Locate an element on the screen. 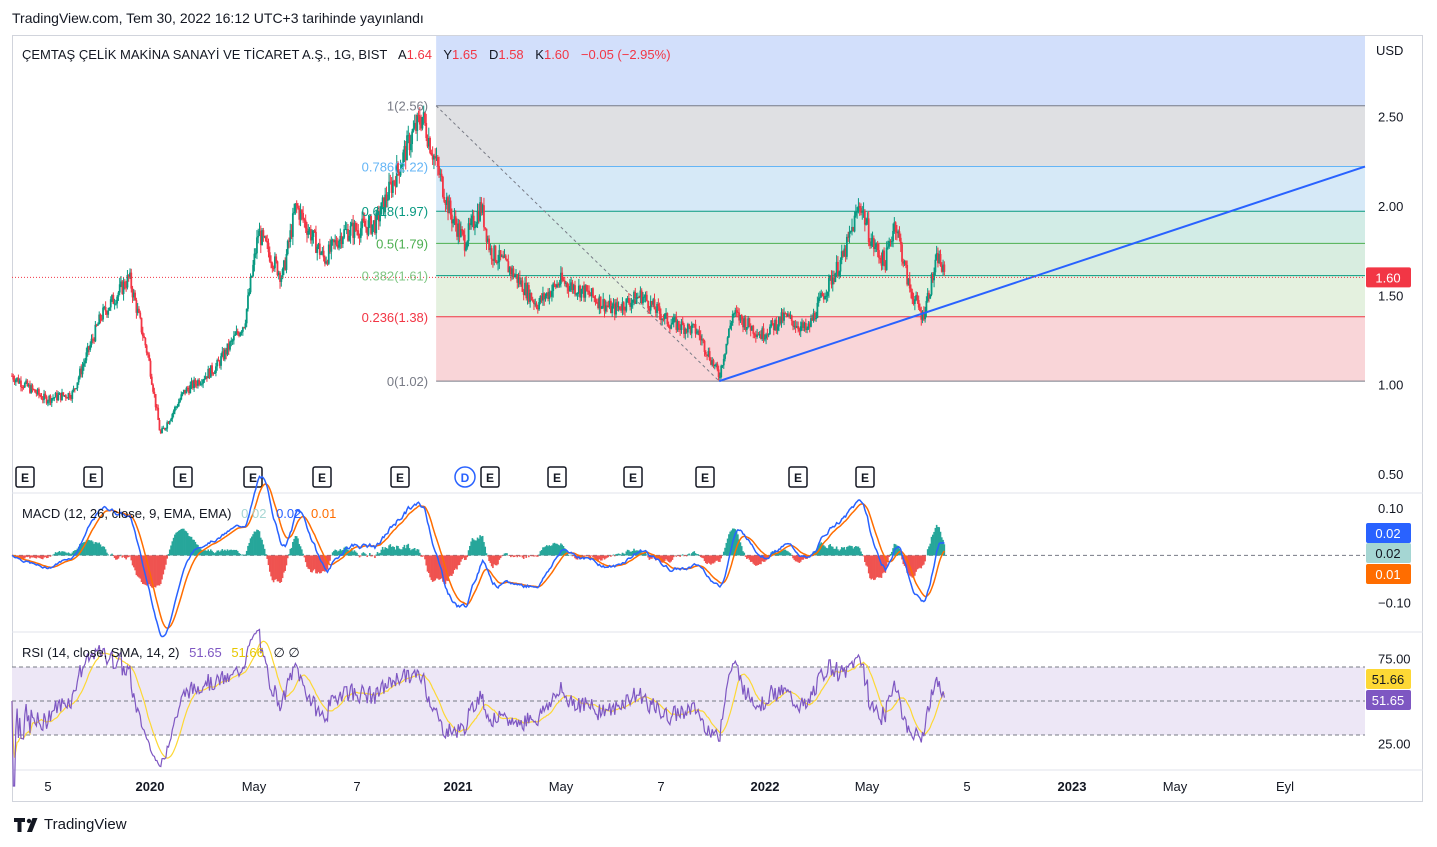 This screenshot has height=847, width=1437. fib-level-label: 0.786(2.22) is located at coordinates (395, 167).